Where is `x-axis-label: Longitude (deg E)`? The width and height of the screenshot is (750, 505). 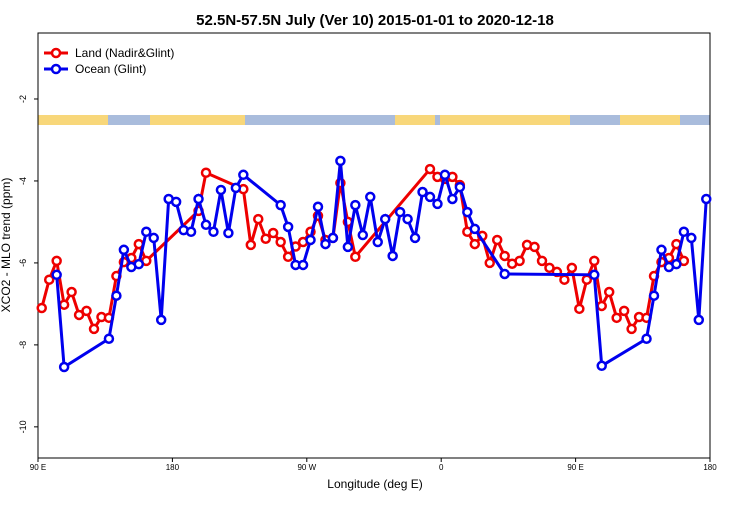
x-axis-label: Longitude (deg E) is located at coordinates (374, 484).